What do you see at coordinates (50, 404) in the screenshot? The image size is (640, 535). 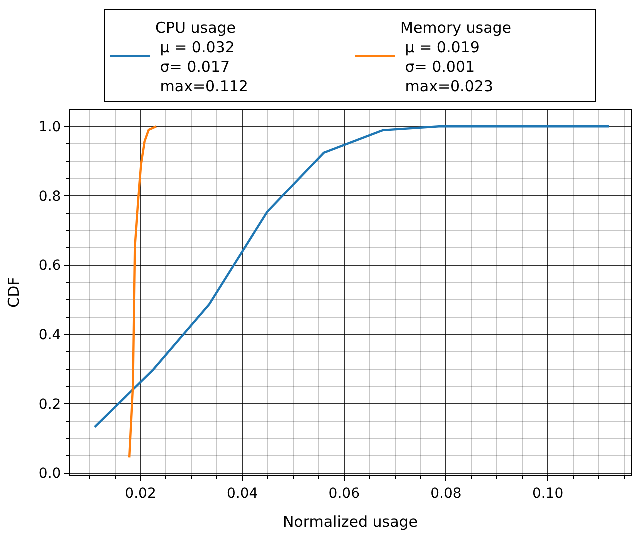 I see `y-tick-label: 0.2` at bounding box center [50, 404].